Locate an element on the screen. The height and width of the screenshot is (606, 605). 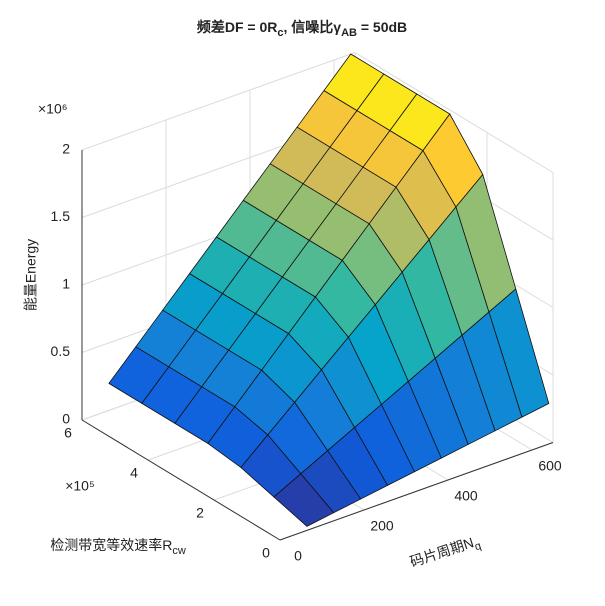
title-part: = 50dB is located at coordinates (382, 27).